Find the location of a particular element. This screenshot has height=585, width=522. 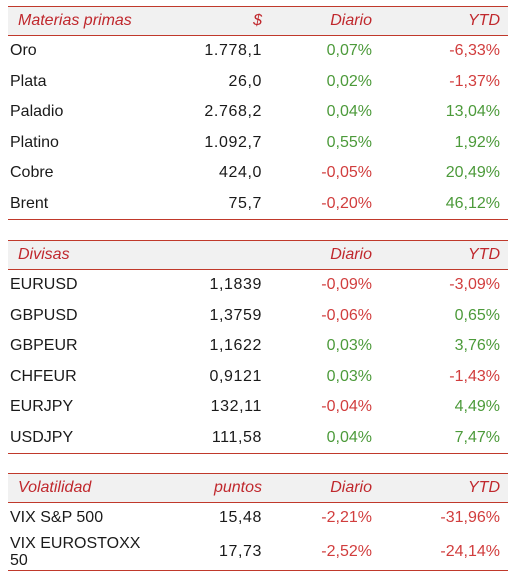

row-ytd: -3,09% is located at coordinates (474, 285).